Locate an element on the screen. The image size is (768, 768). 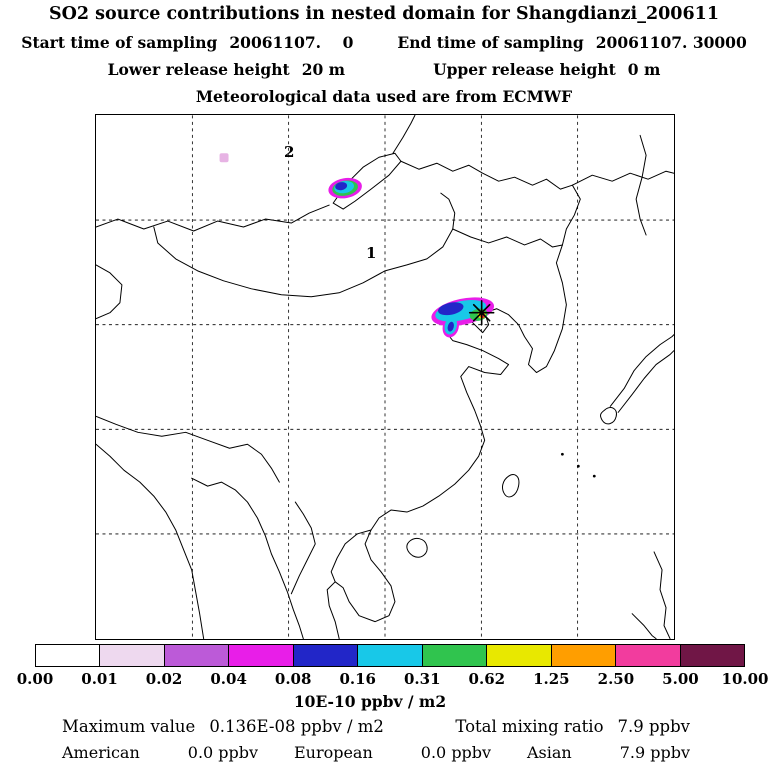
small-islands is located at coordinates (578, 465).